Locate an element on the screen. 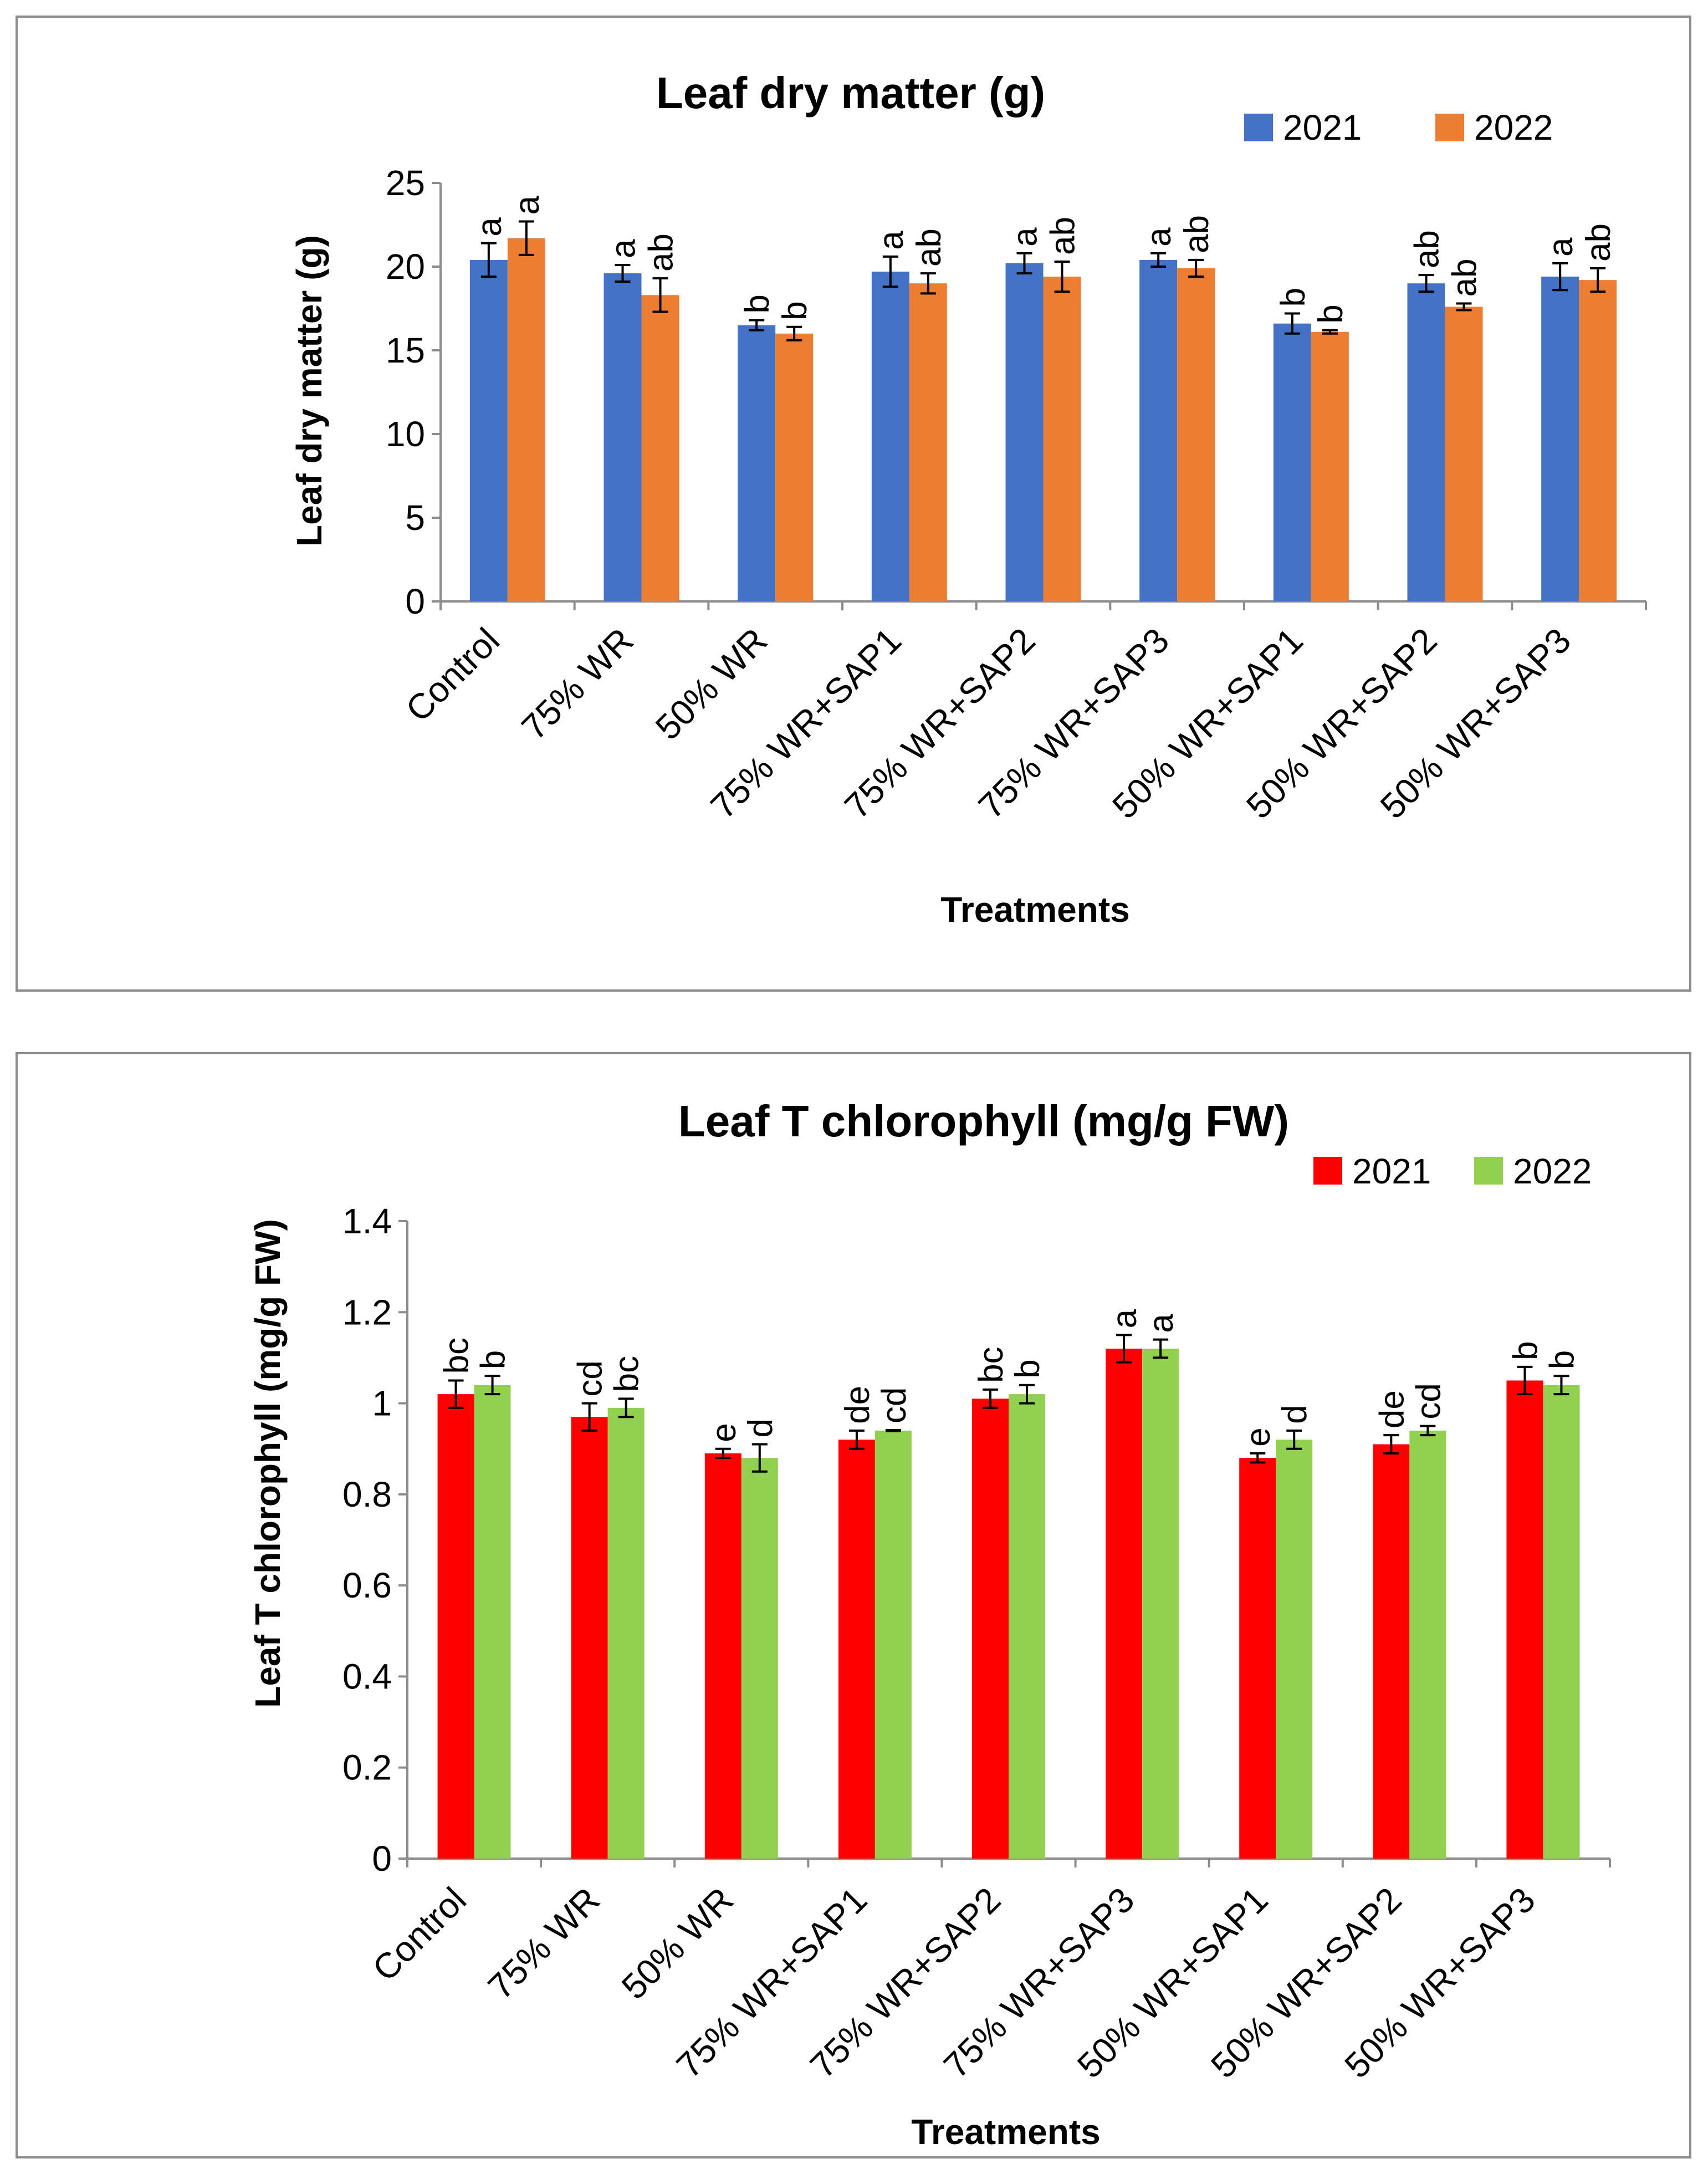 This screenshot has height=2174, width=1708. chart-1-title: Leaf dry matter (g) is located at coordinates (850, 93).